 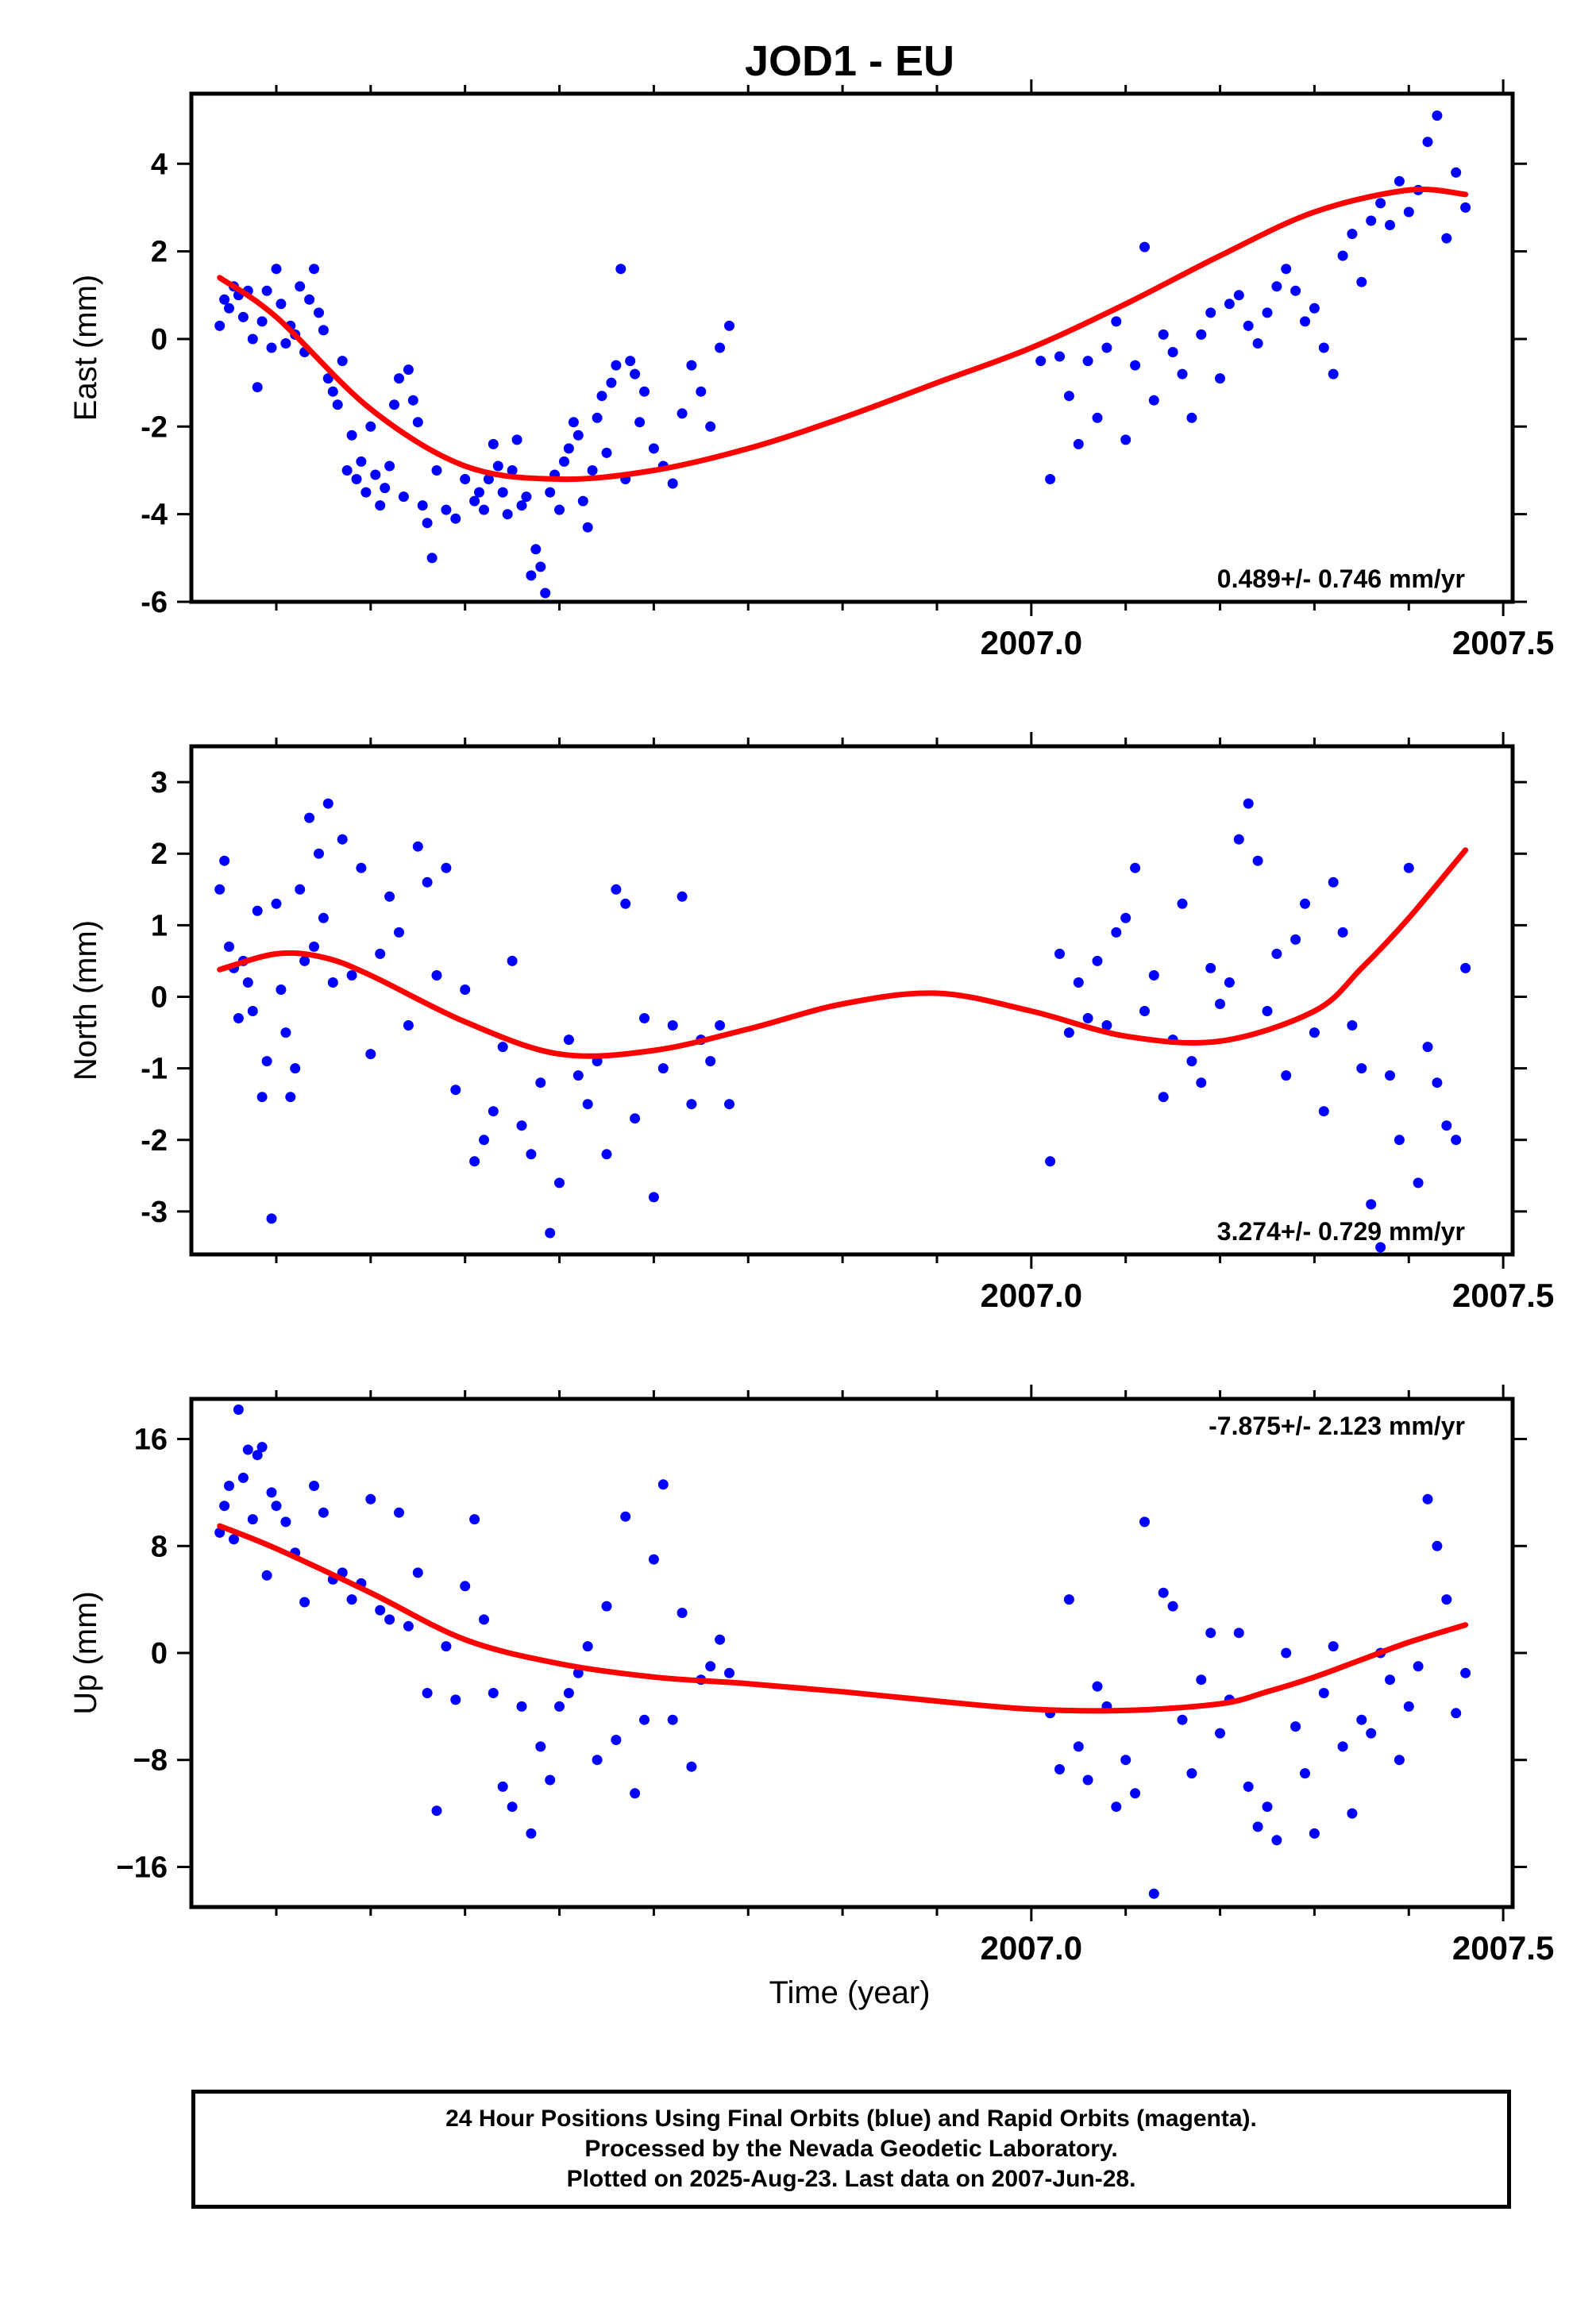 I want to click on y-tick-label: −16, so click(x=142, y=1867).